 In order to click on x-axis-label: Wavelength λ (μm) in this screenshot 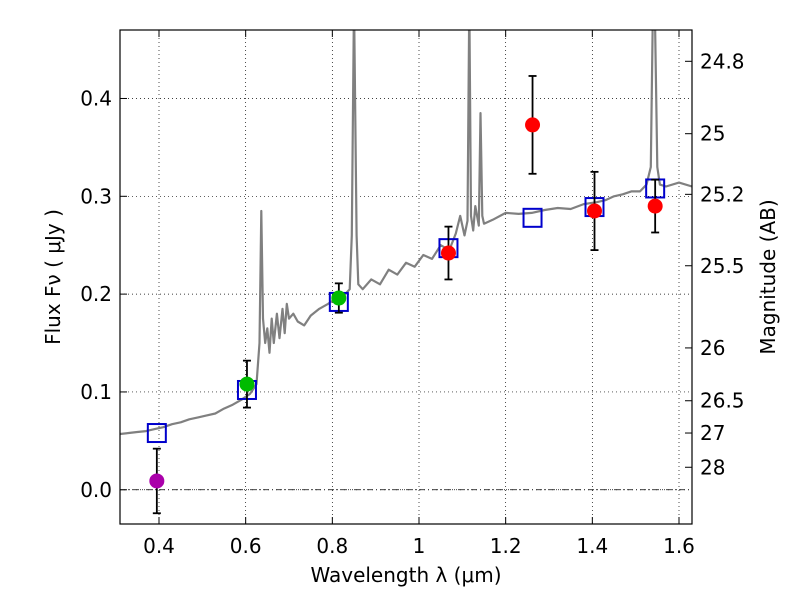, I will do `click(405, 575)`.